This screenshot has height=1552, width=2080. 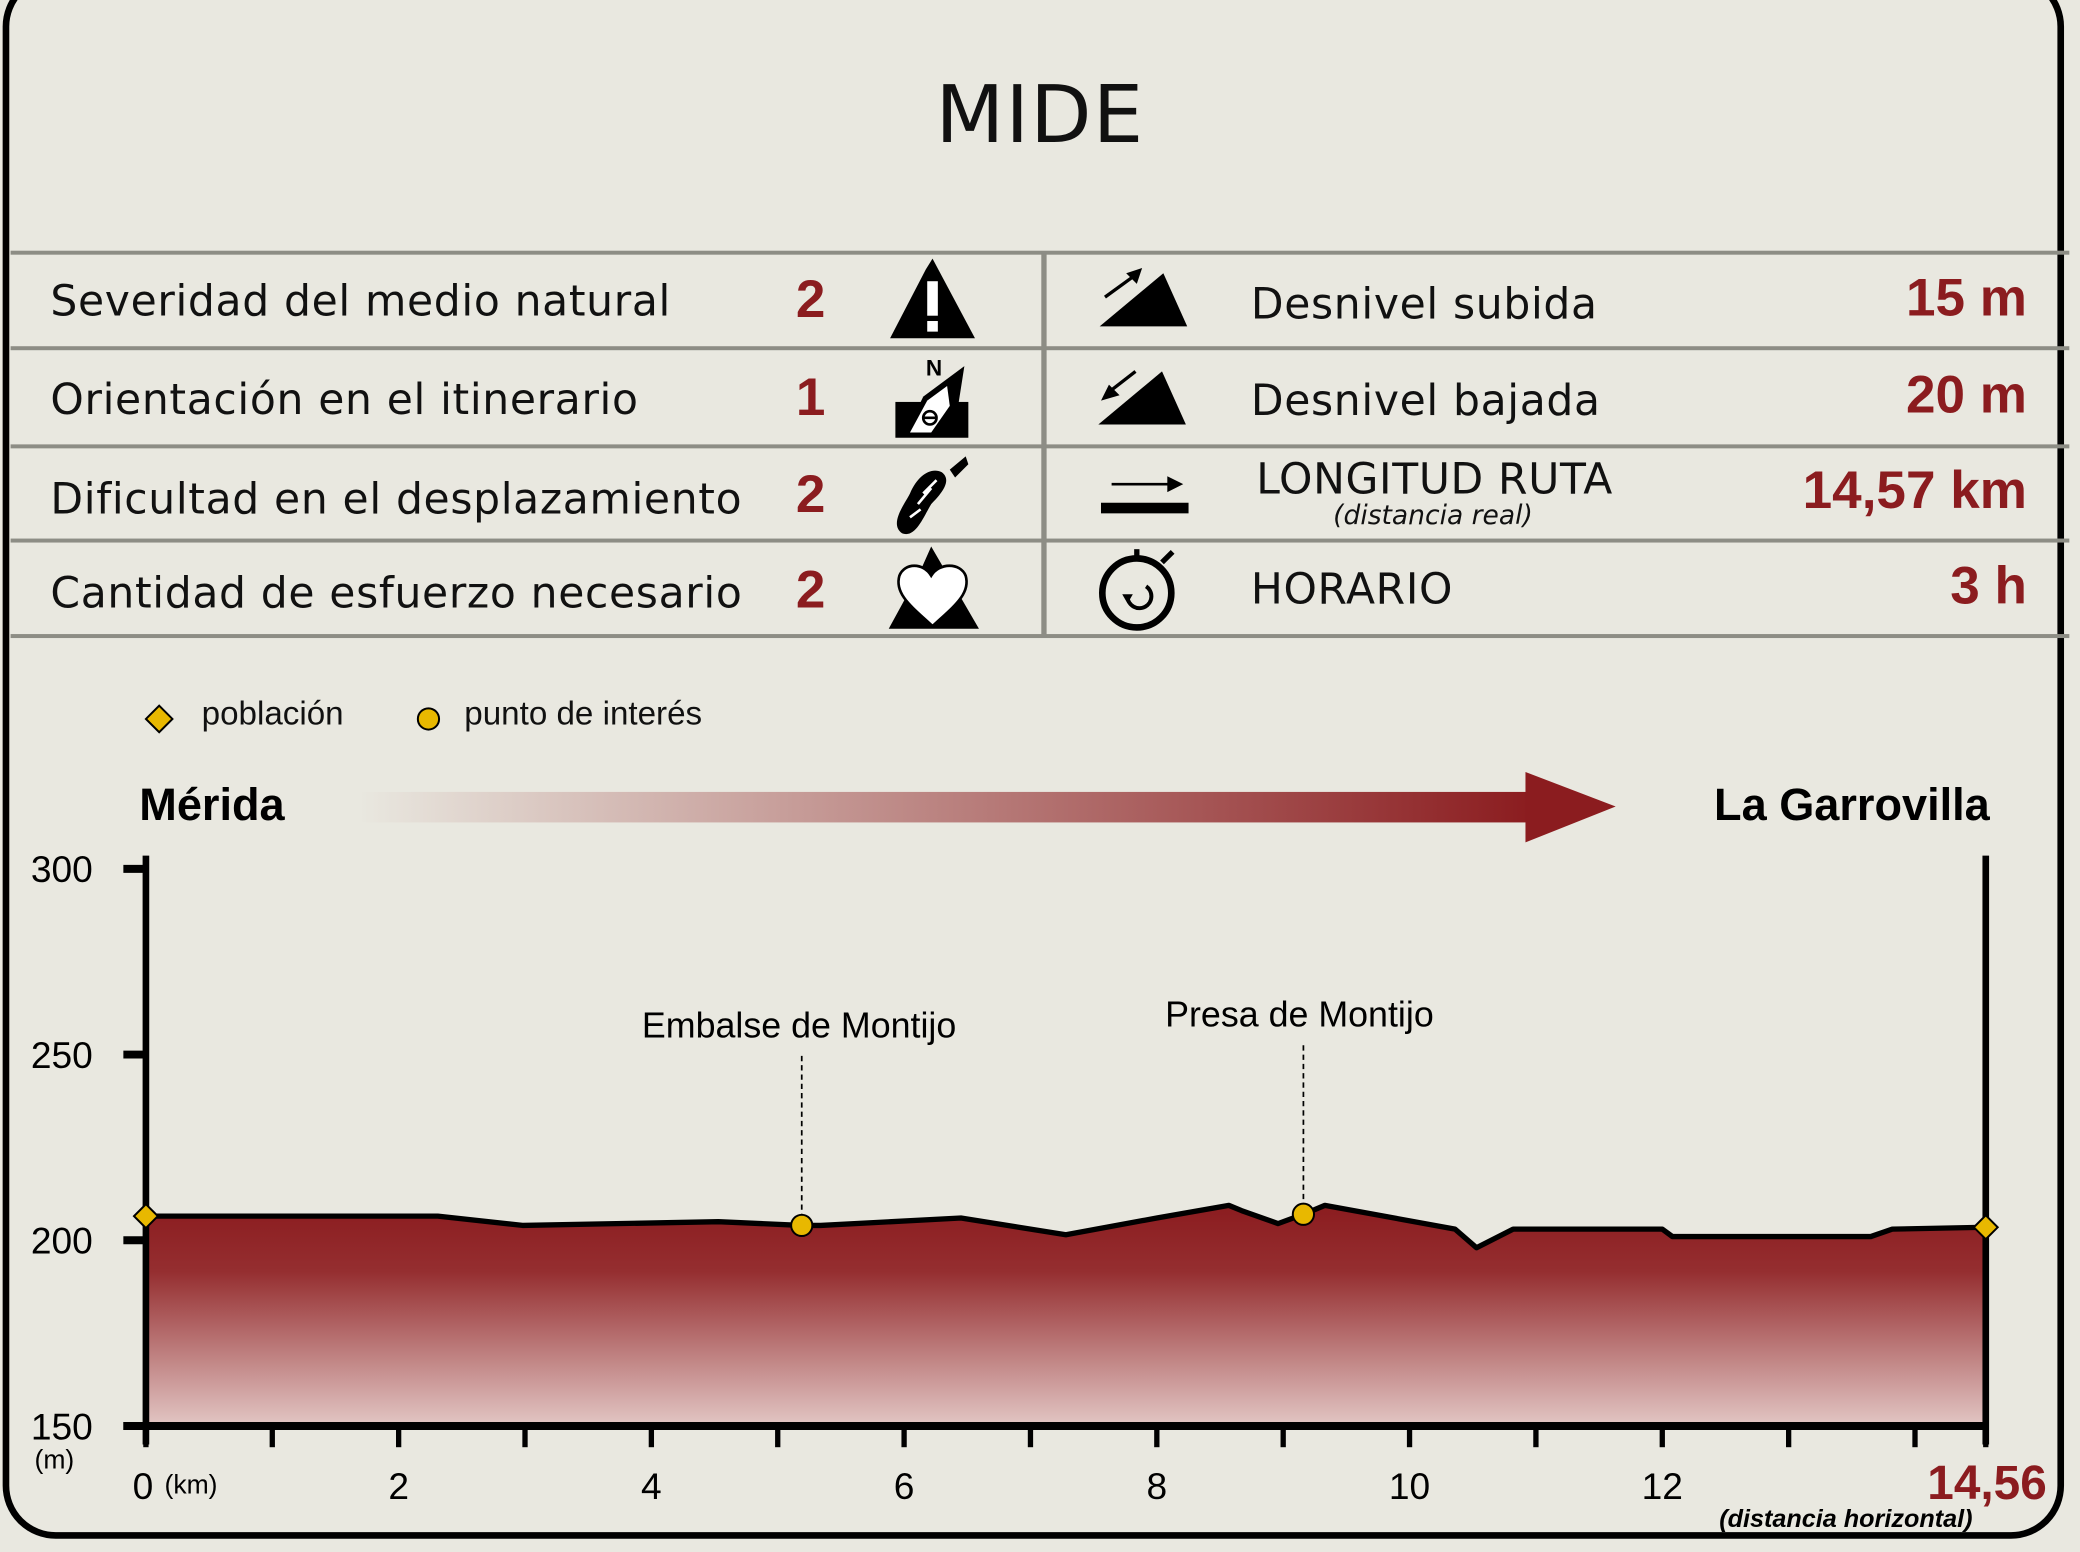 What do you see at coordinates (810, 494) in the screenshot?
I see `difficulty-value: 2` at bounding box center [810, 494].